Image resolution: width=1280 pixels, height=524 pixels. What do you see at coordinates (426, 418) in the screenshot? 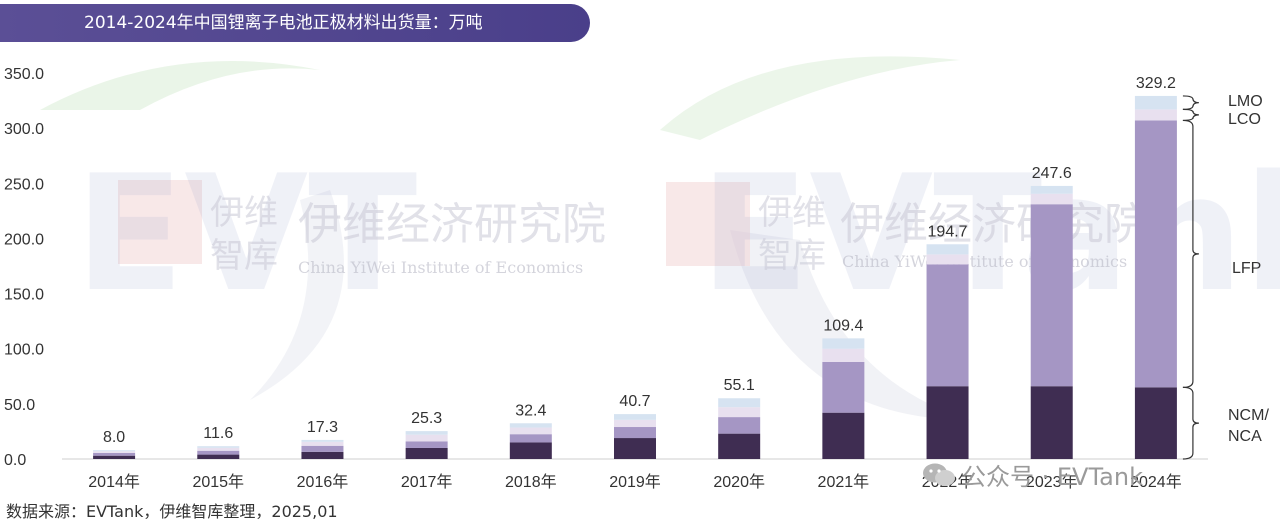
I see `bar-total-label: 25.3` at bounding box center [426, 418].